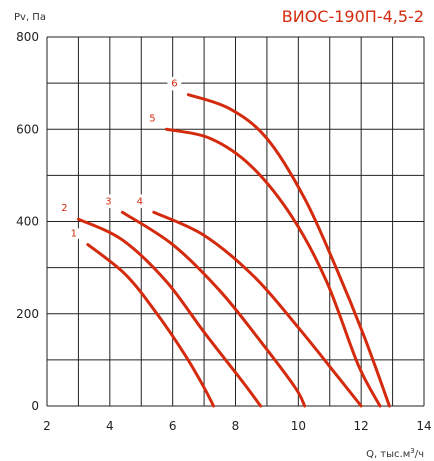 The image size is (434, 461). What do you see at coordinates (35, 406) in the screenshot?
I see `y-tick-label: 0` at bounding box center [35, 406].